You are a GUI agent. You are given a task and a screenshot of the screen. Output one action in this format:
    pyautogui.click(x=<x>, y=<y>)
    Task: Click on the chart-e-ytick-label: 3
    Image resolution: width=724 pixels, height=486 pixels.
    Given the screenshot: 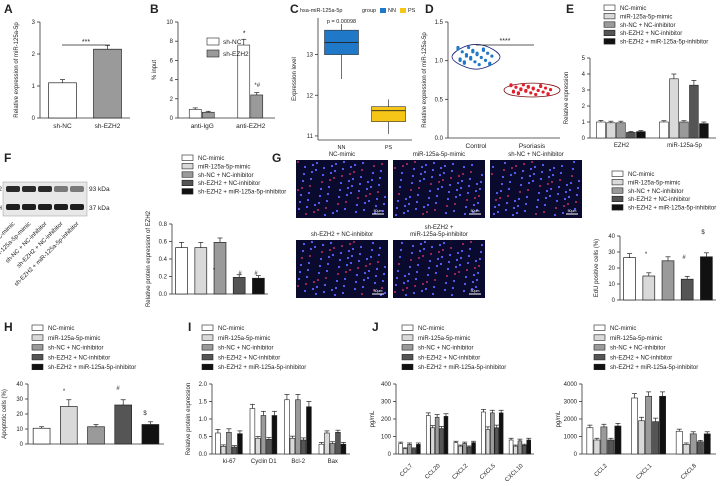 What is the action you would take?
    pyautogui.click(x=584, y=91)
    